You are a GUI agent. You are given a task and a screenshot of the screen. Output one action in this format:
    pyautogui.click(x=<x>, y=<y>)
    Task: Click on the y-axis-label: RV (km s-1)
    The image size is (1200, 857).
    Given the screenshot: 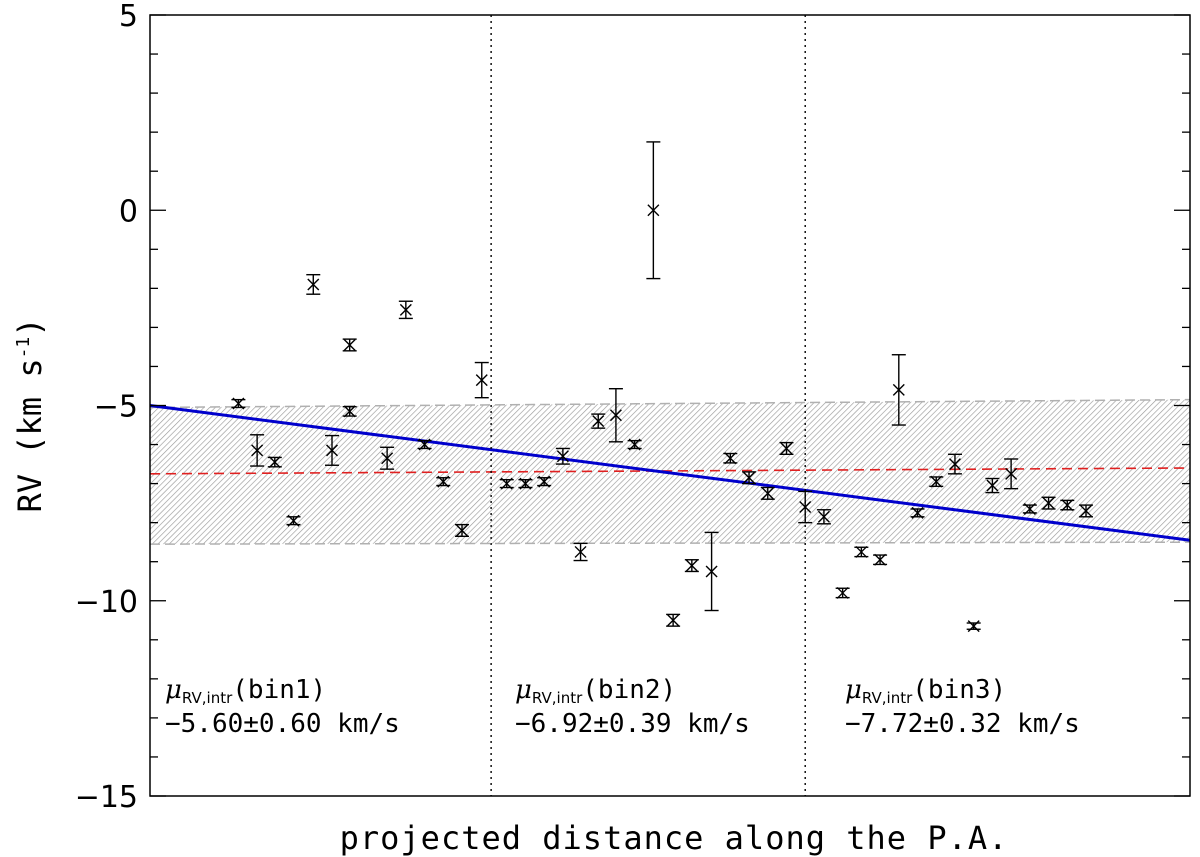 What is the action you would take?
    pyautogui.click(x=30, y=415)
    